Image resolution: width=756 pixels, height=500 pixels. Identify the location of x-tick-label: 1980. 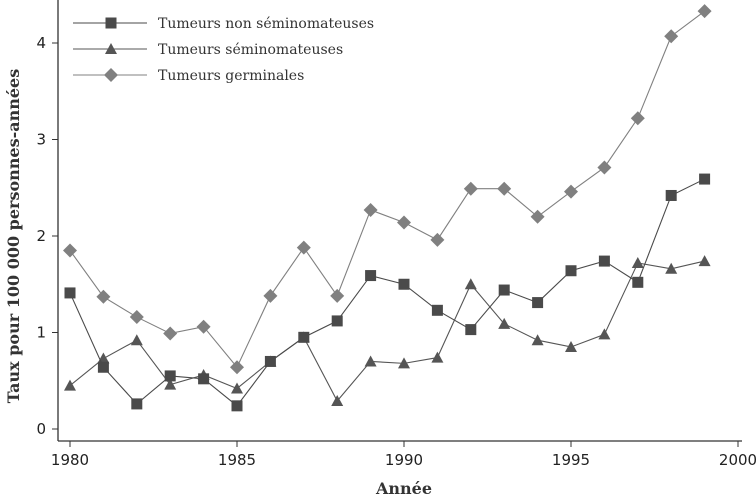
(70, 460).